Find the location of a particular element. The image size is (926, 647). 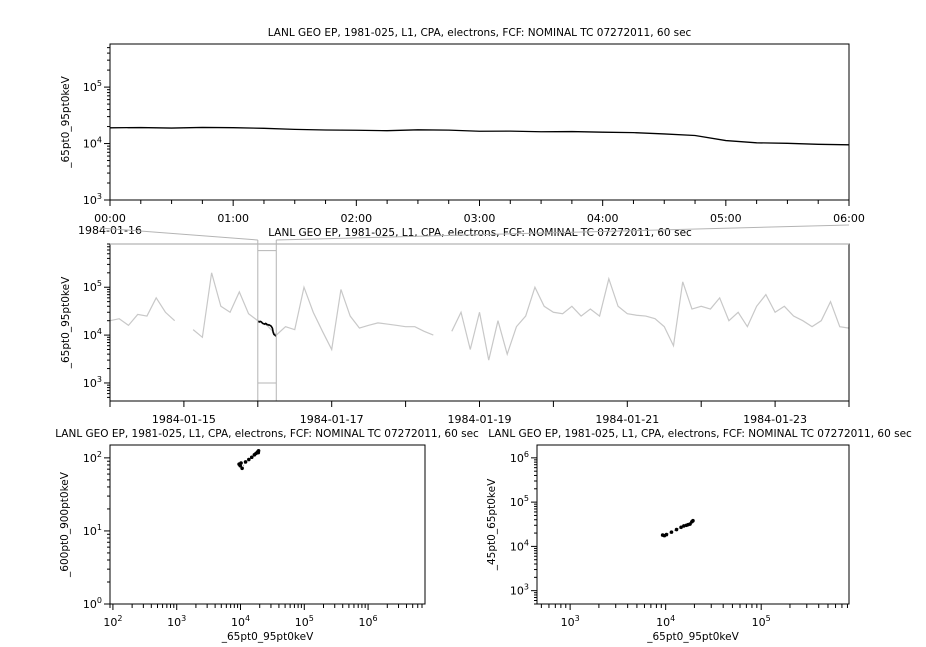

panel1-x-tick-label: 05:00 is located at coordinates (726, 218).